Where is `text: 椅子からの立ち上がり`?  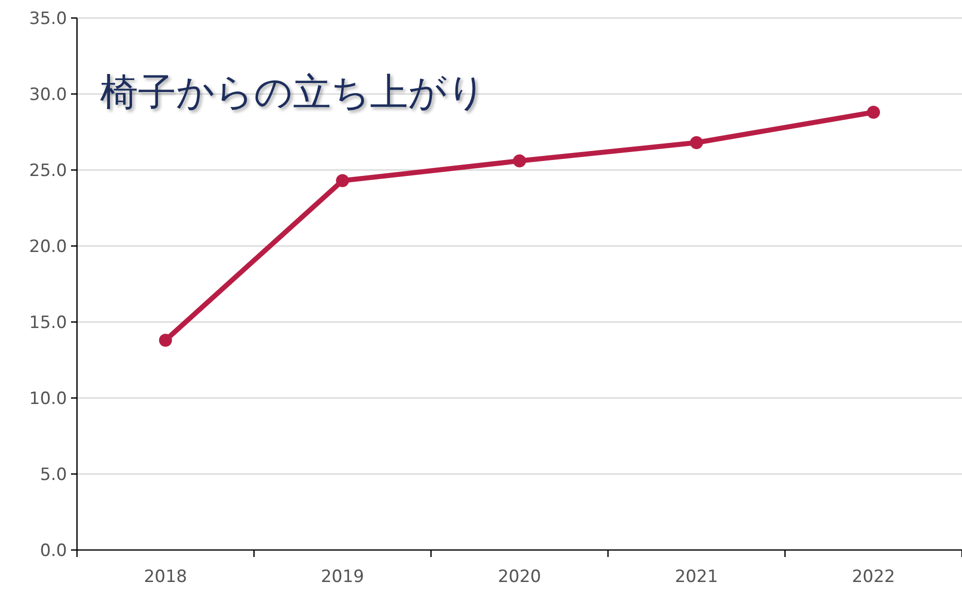
text: 椅子からの立ち上がり is located at coordinates (293, 92).